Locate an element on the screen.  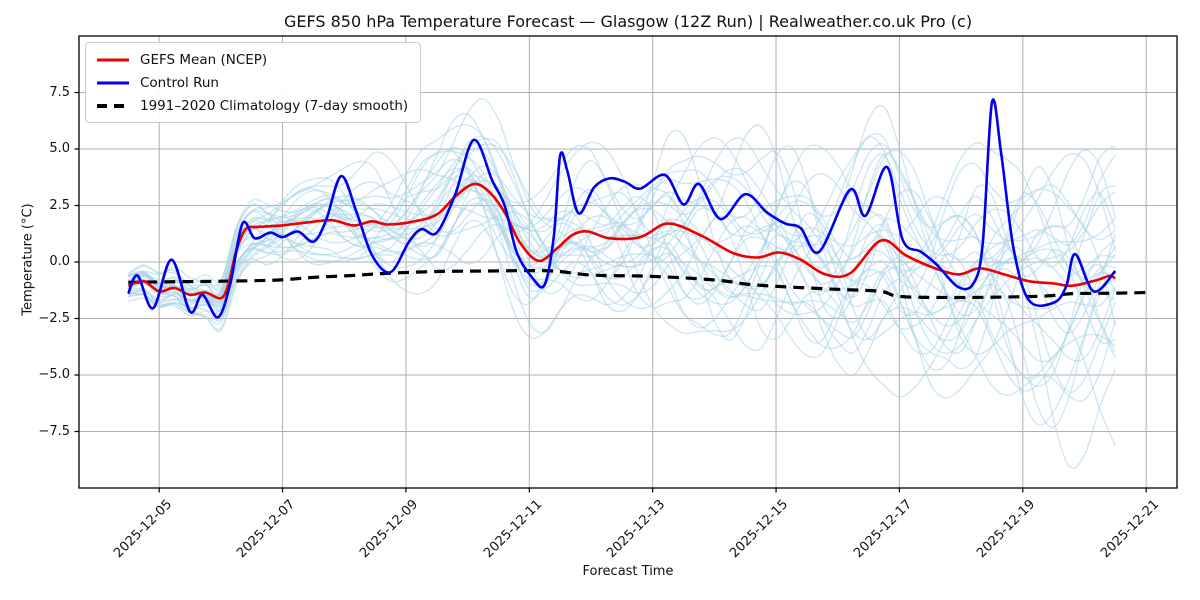
y-tick-label: 5.0 is located at coordinates (59, 148).